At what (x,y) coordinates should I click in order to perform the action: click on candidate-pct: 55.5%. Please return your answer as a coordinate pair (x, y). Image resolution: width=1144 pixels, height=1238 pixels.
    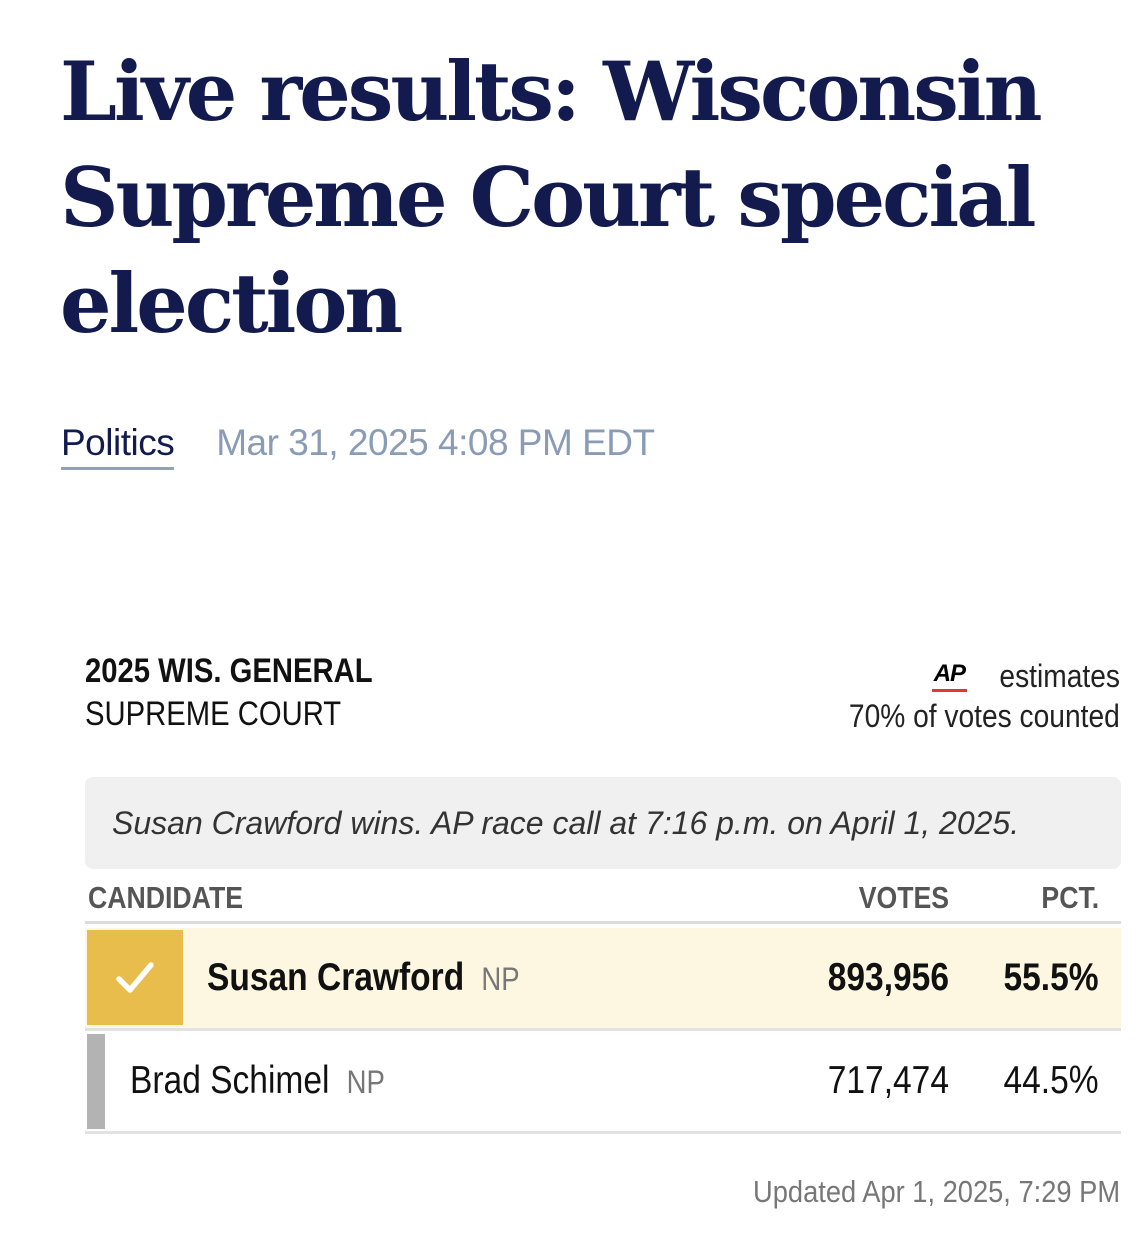
    Looking at the image, I should click on (1051, 977).